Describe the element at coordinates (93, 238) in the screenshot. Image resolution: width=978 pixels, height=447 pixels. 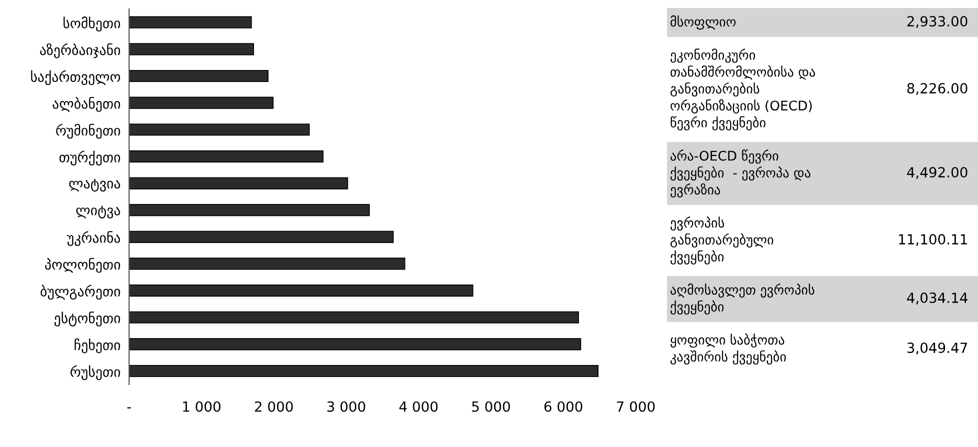
I see `y-tick-label: უკრაინა` at that location.